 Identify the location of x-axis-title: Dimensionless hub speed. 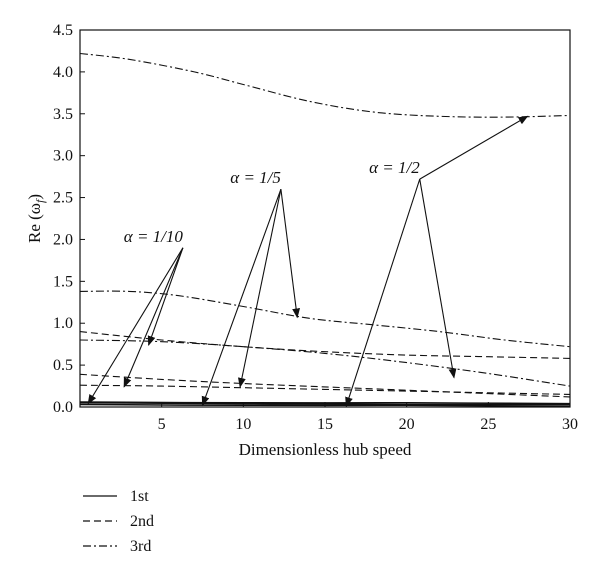
(325, 449).